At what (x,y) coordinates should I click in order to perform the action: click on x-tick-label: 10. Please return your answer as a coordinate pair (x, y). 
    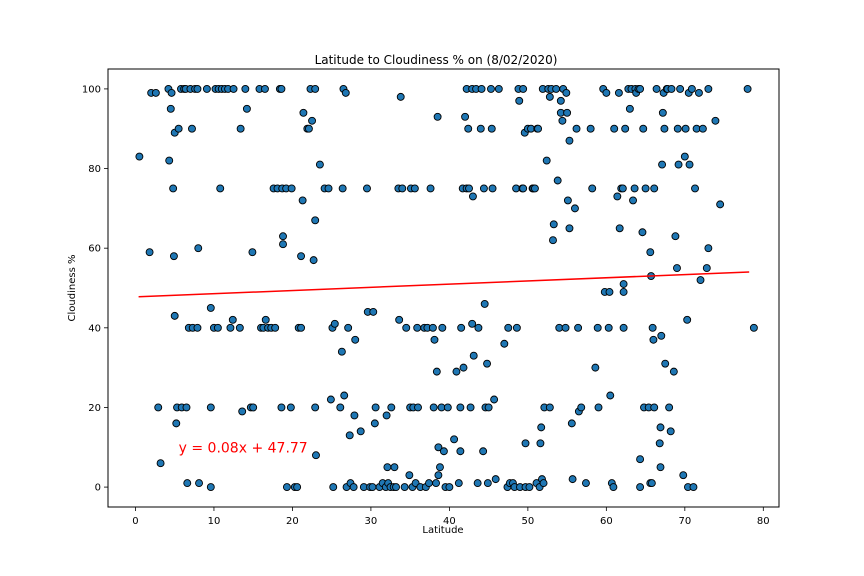
    Looking at the image, I should click on (214, 521).